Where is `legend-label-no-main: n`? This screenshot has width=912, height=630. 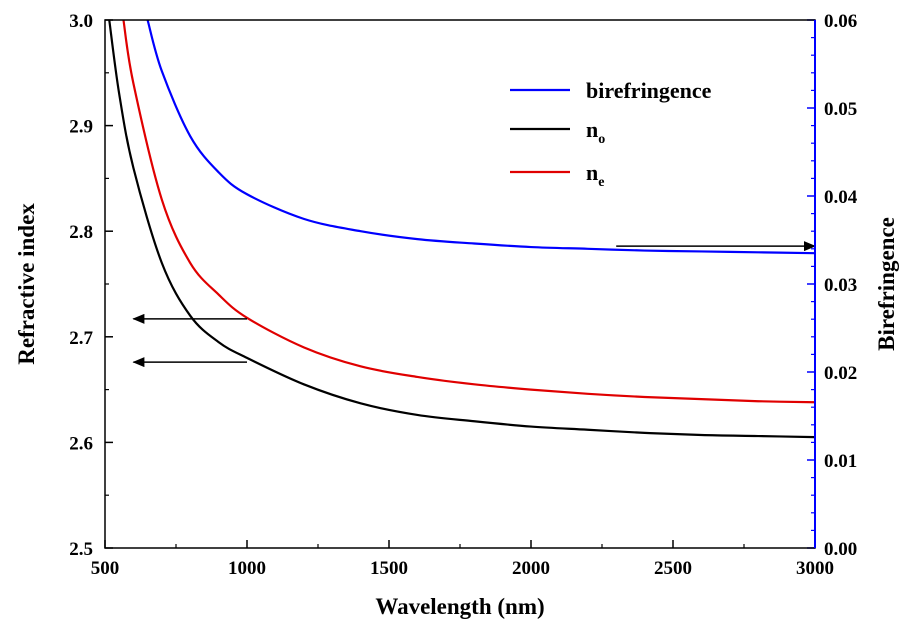
legend-label-no-main: n is located at coordinates (592, 129).